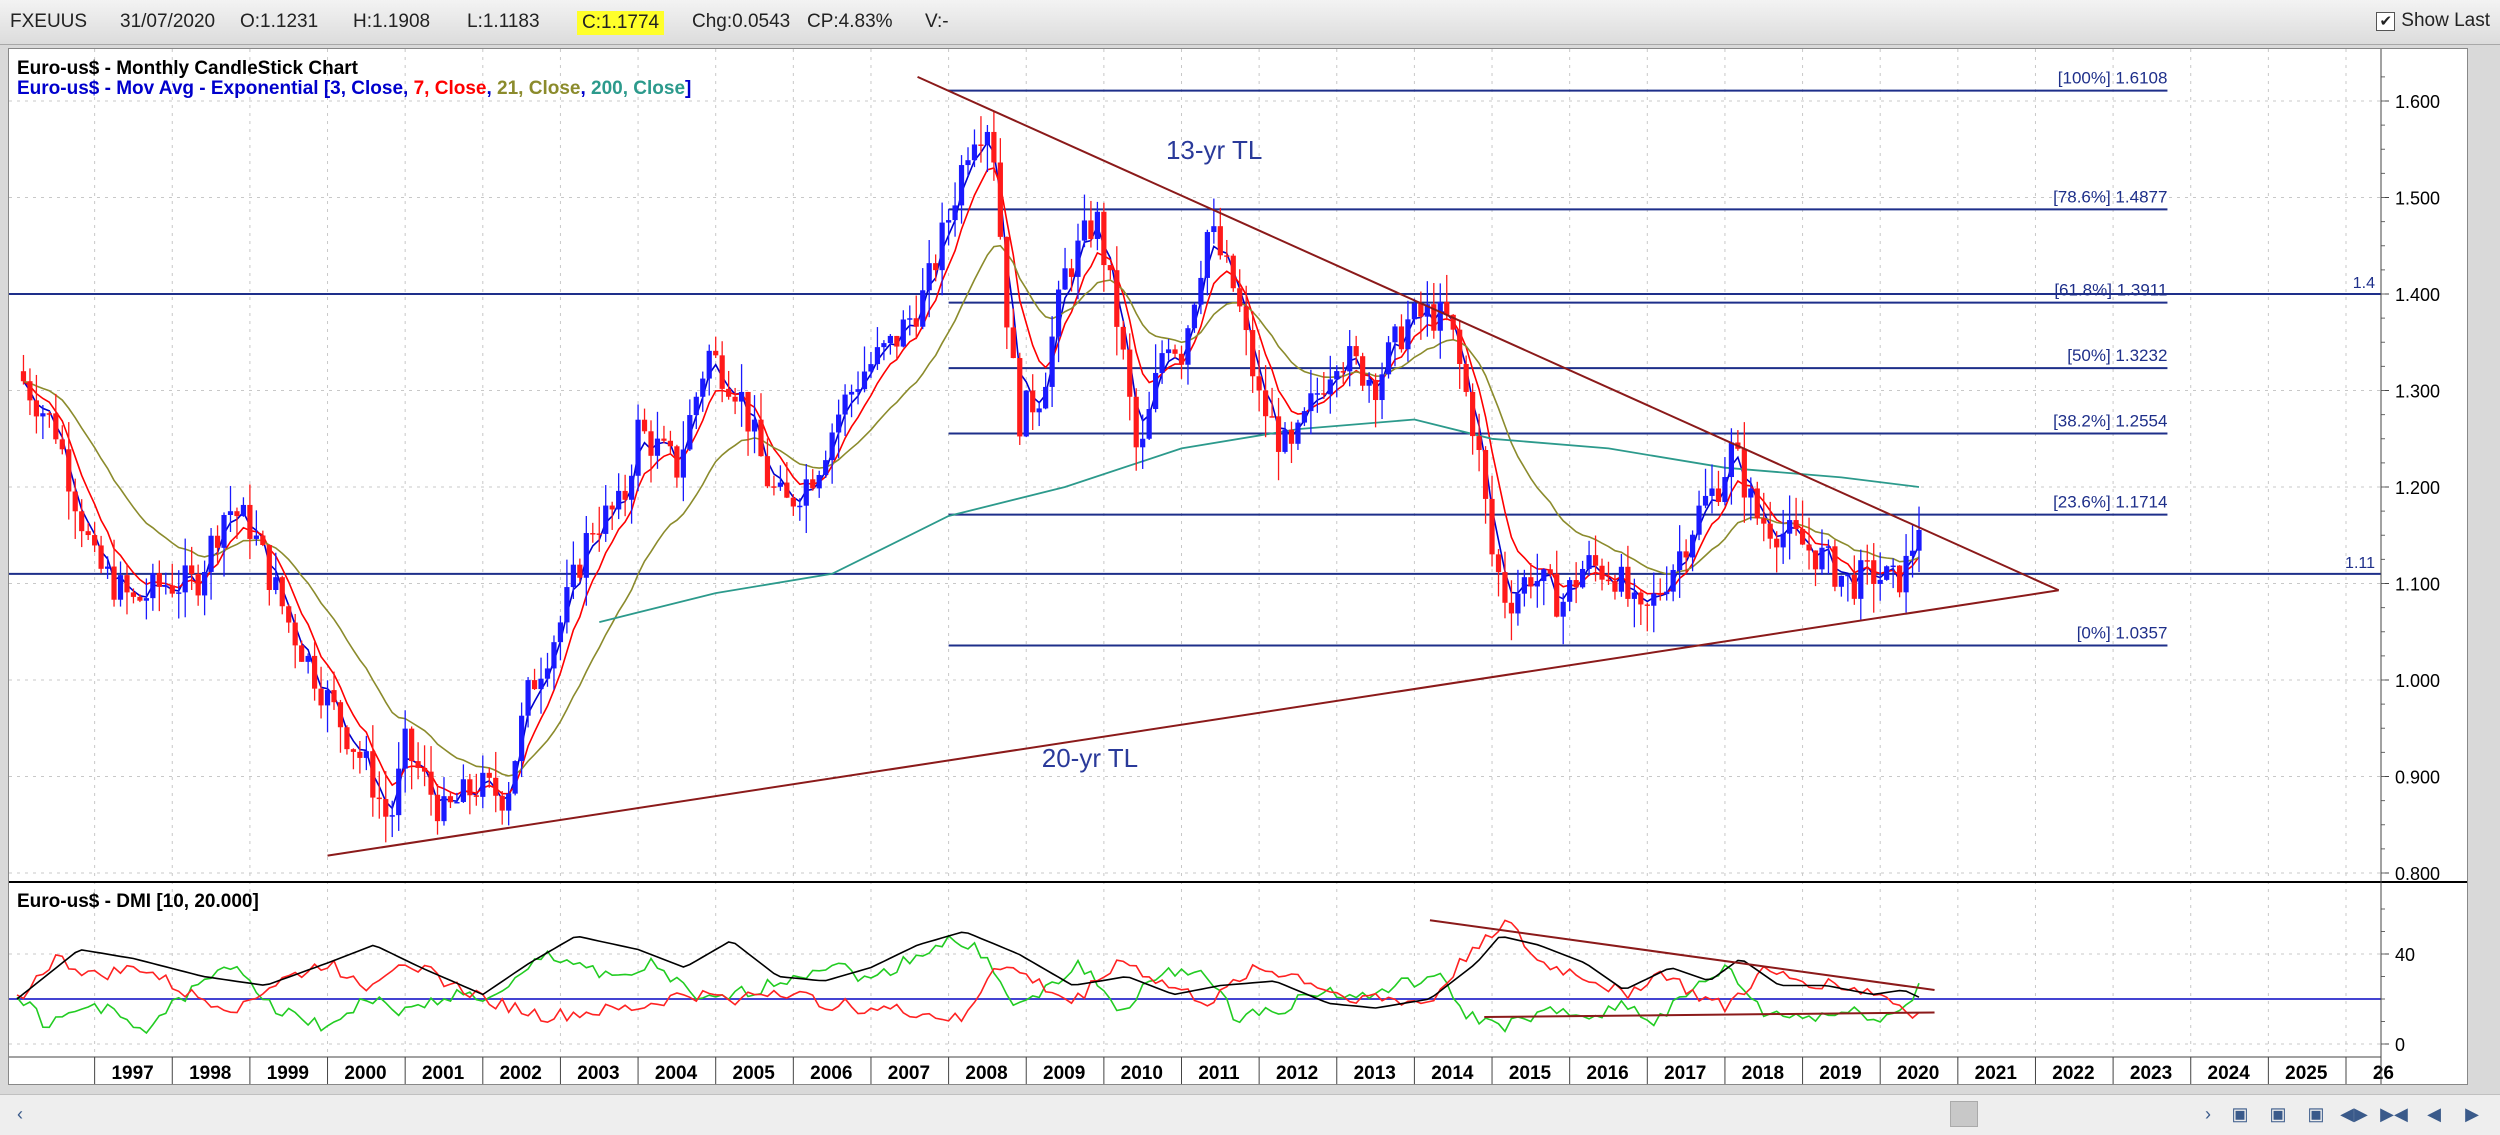 This screenshot has height=1135, width=2500. I want to click on low-value: L:1.1183, so click(503, 21).